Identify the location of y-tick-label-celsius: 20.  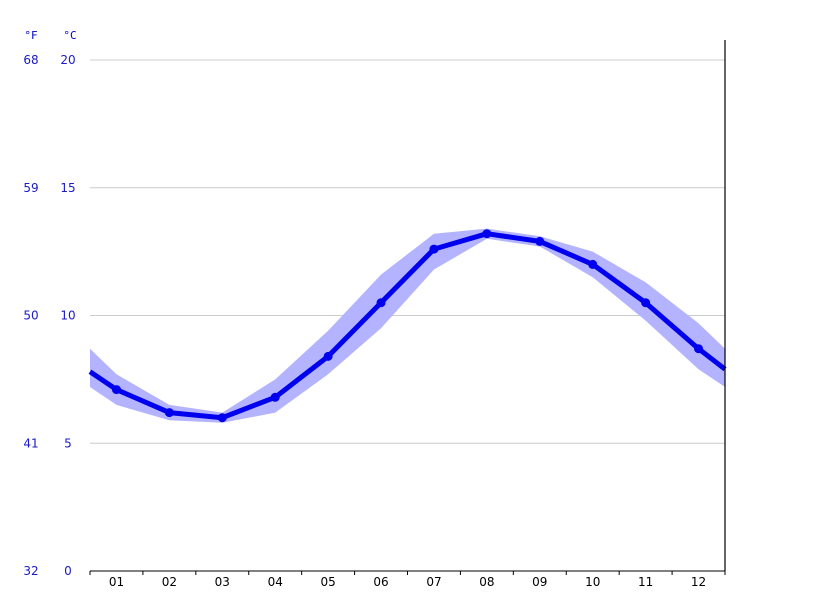
(67, 60).